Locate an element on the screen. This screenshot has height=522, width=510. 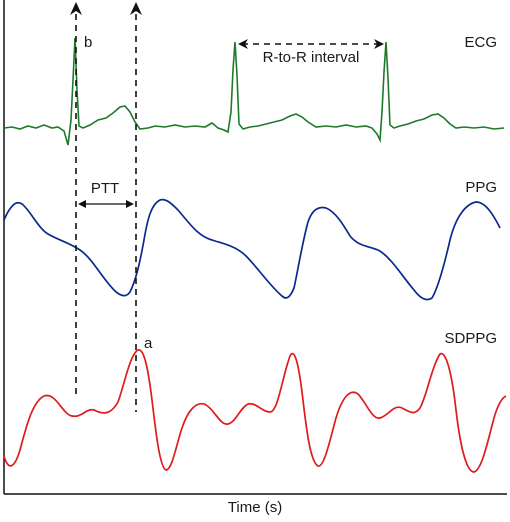
ptt-label: PTT is located at coordinates (105, 188).